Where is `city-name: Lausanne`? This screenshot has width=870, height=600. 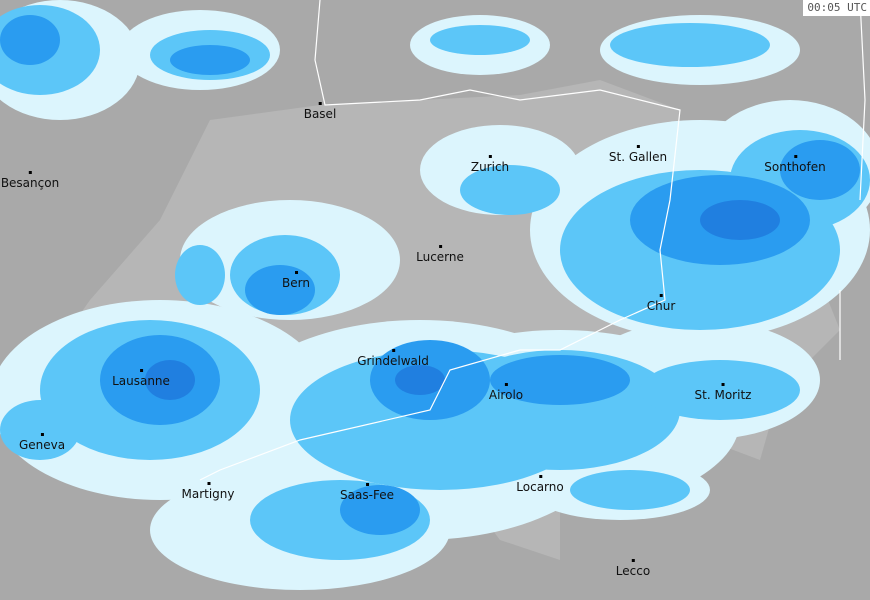
city-name: Lausanne is located at coordinates (141, 381).